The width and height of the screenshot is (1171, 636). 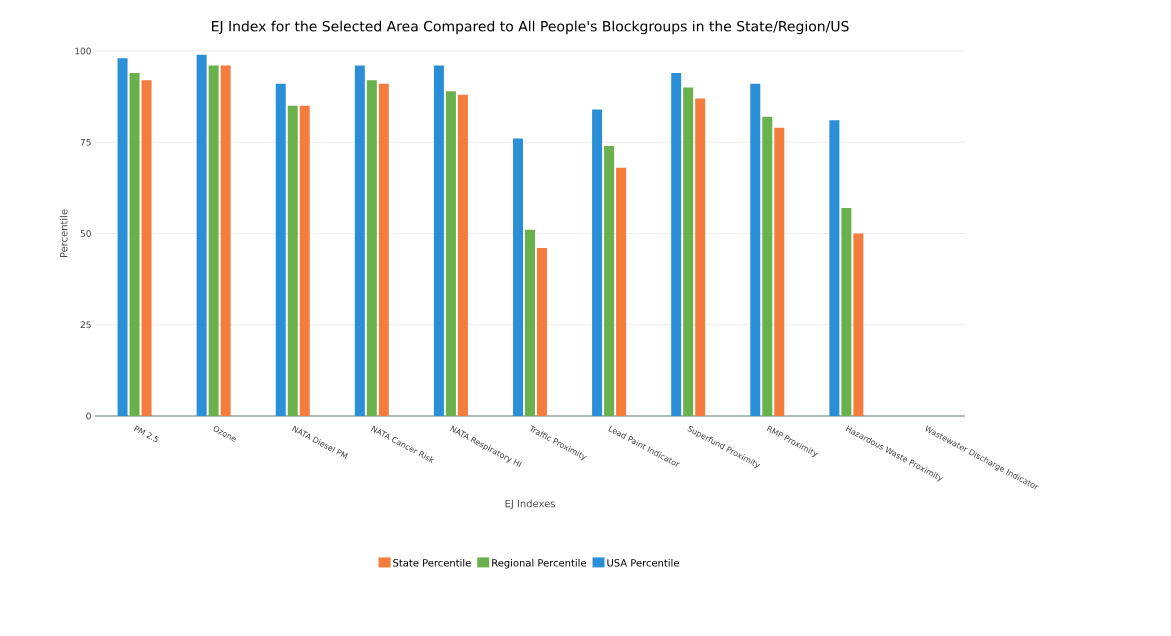 I want to click on y-axis-title: Percentile, so click(x=63, y=233).